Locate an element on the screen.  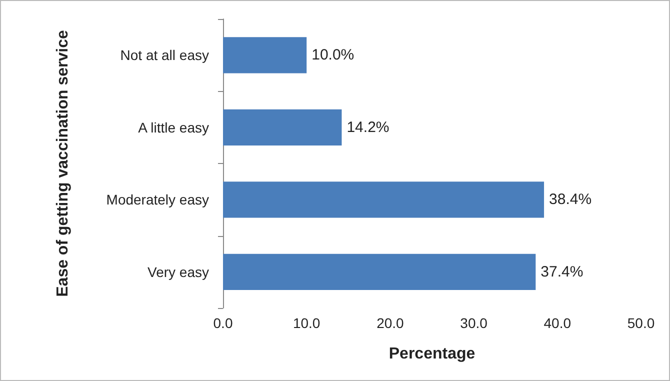
x-tick-label: 50.0 is located at coordinates (641, 323).